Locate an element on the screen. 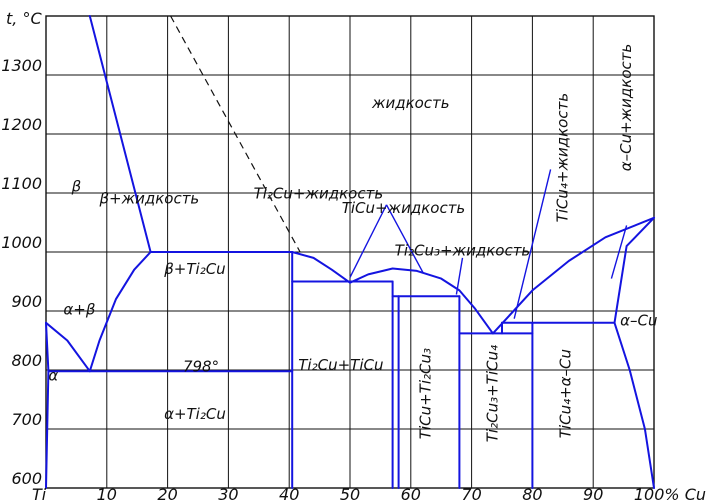 The height and width of the screenshot is (504, 708). region-label-beta-ti2cu: β+Ti₂Cu is located at coordinates (194, 269).